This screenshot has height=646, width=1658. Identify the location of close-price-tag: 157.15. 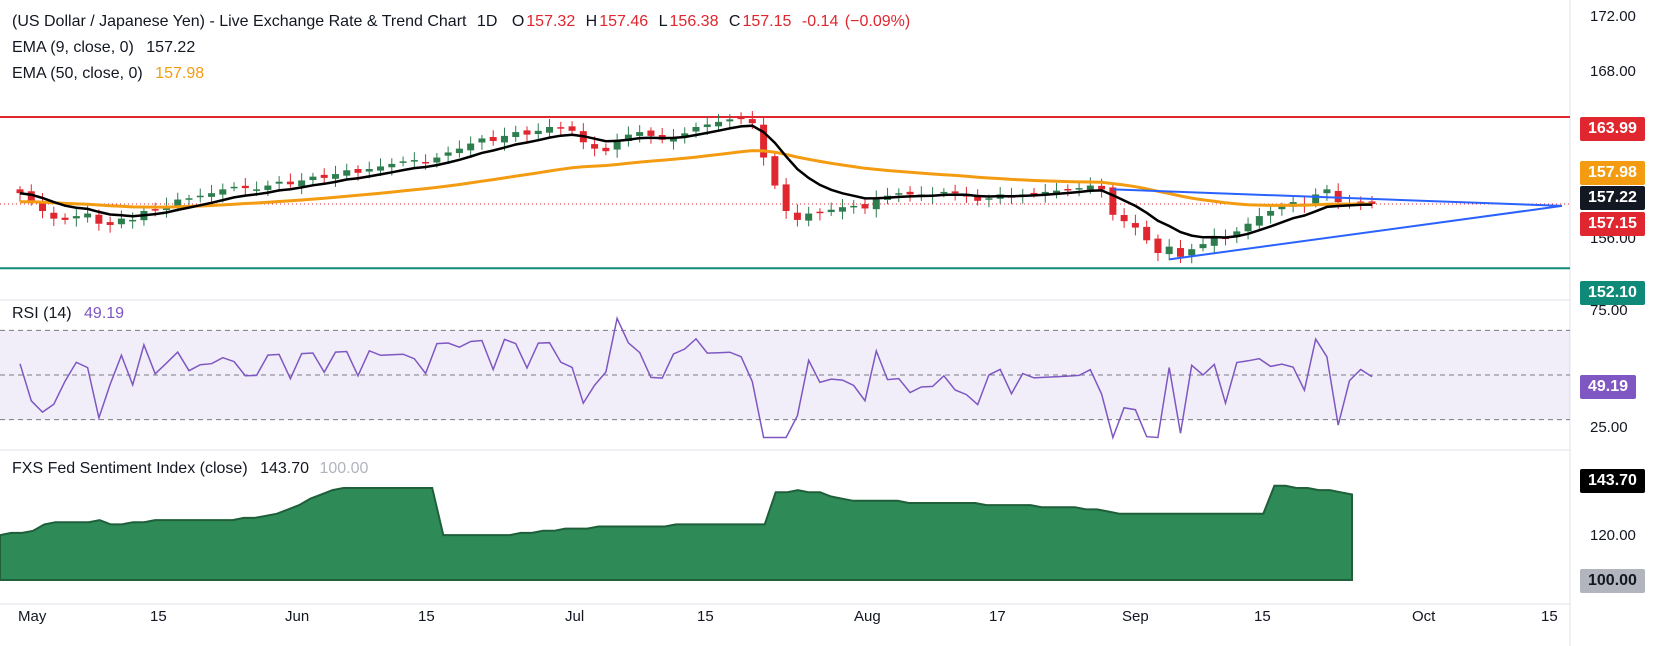
(1612, 224).